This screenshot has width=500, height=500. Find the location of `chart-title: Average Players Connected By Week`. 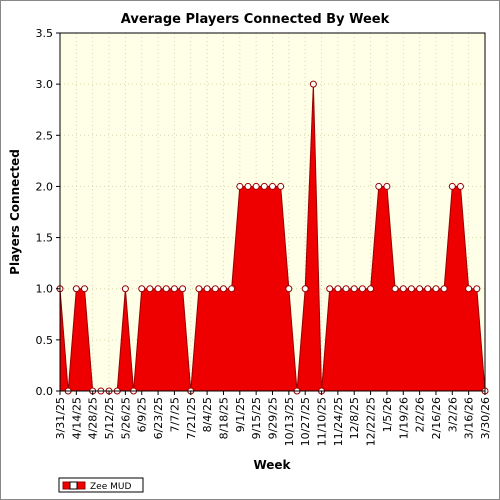

chart-title: Average Players Connected By Week is located at coordinates (255, 19).